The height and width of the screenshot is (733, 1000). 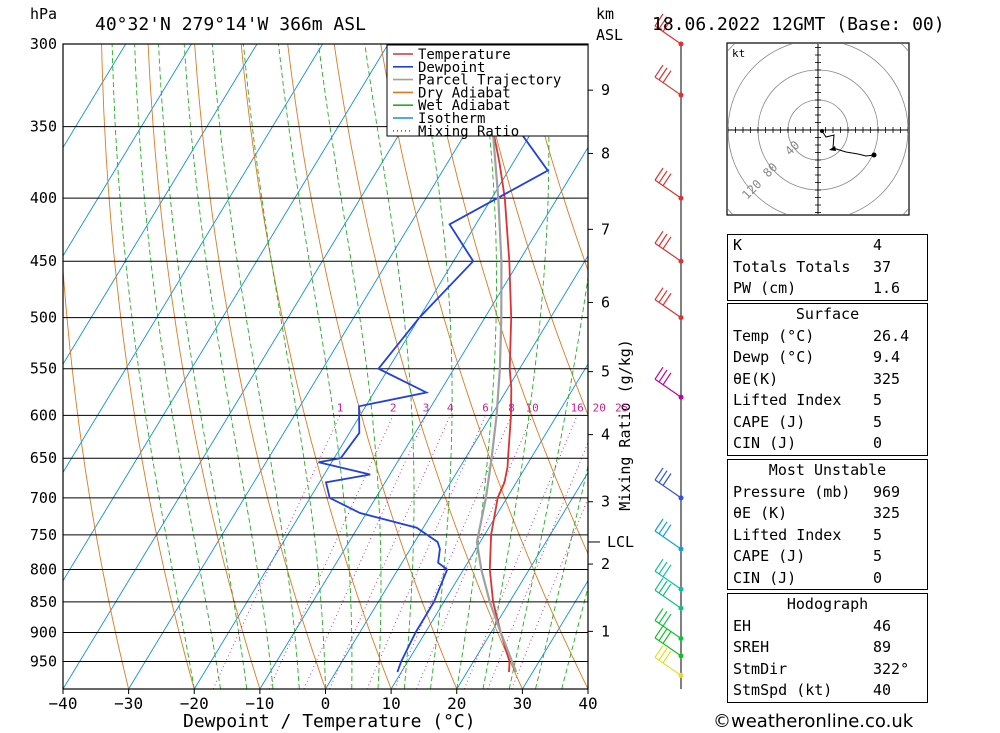 What do you see at coordinates (874, 155) in the screenshot?
I see `hodograph-end-dot` at bounding box center [874, 155].